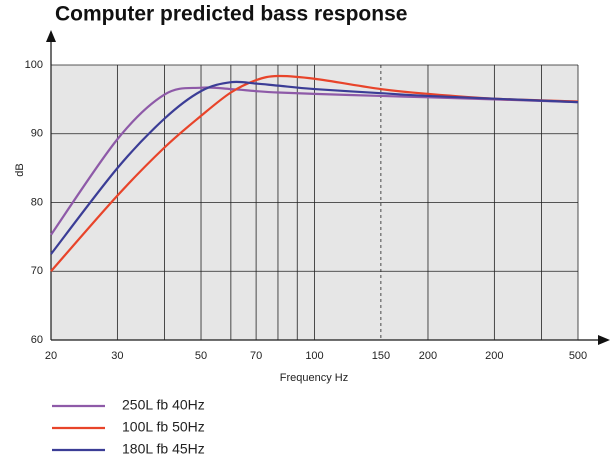 This screenshot has height=459, width=613. I want to click on x-arrow, so click(604, 340).